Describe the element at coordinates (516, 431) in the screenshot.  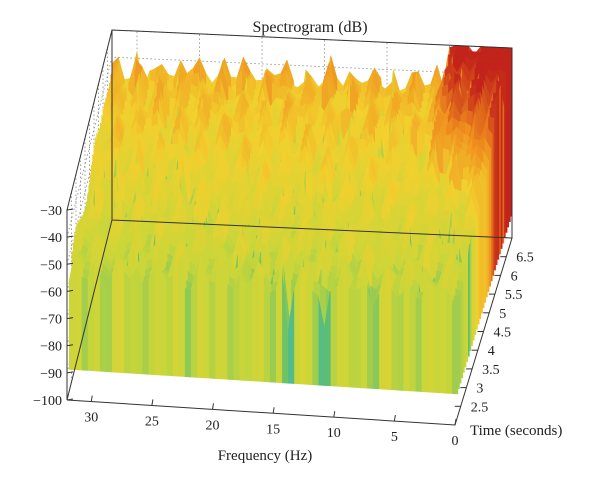
I see `y-axis-title: Time (seconds)` at that location.